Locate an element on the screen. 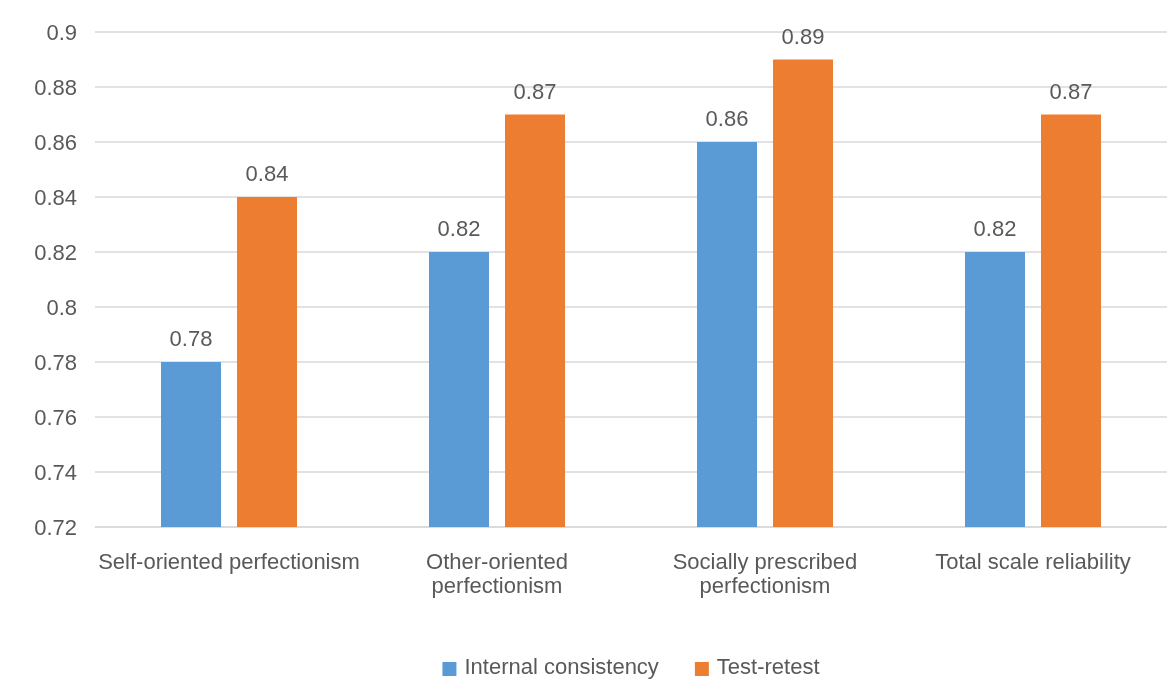  y-tick-label: 0.82 is located at coordinates (55, 252).